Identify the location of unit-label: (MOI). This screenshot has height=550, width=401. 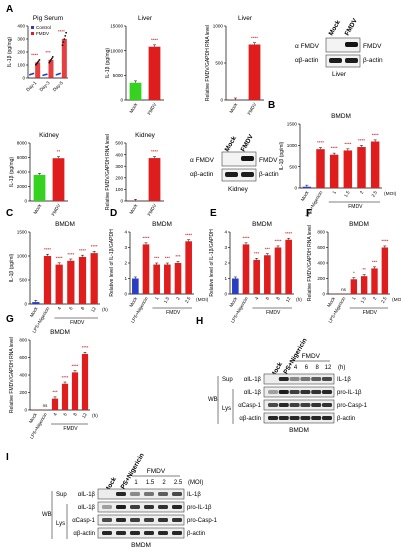
(390, 194).